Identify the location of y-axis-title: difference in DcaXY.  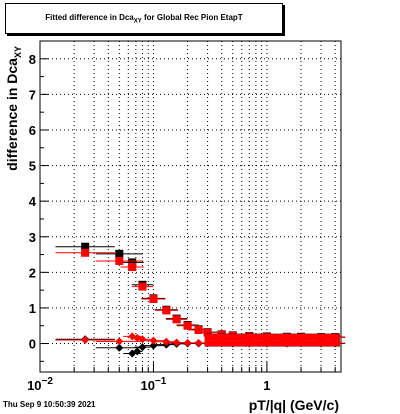
(13, 108).